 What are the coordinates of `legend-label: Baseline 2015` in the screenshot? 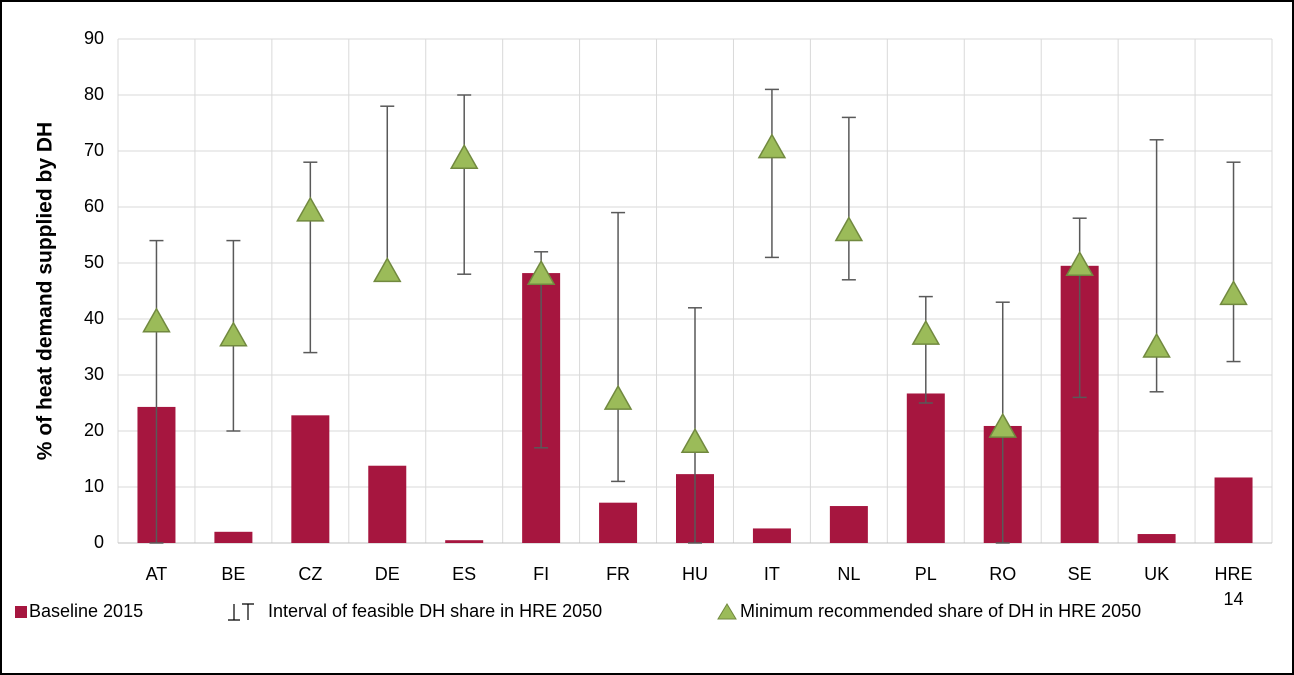 It's located at (86, 611).